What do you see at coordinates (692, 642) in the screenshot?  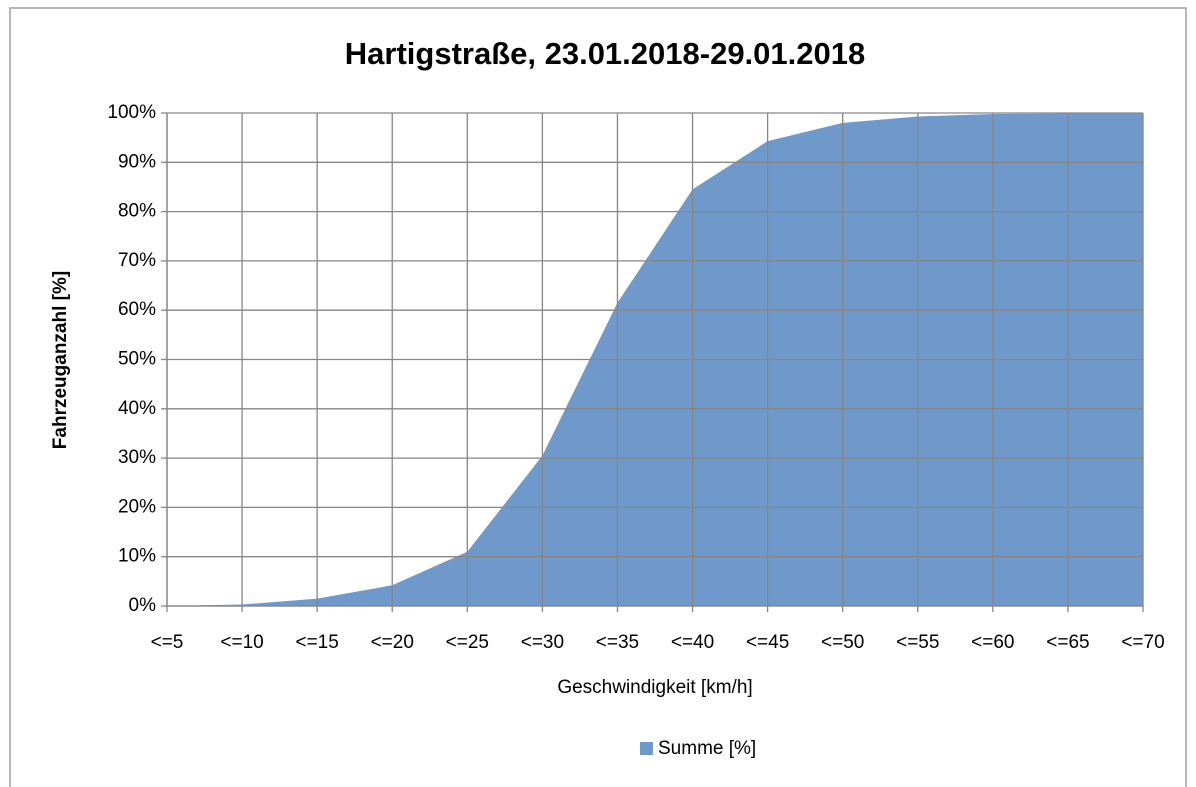 I see `x-tick-label: <=40` at bounding box center [692, 642].